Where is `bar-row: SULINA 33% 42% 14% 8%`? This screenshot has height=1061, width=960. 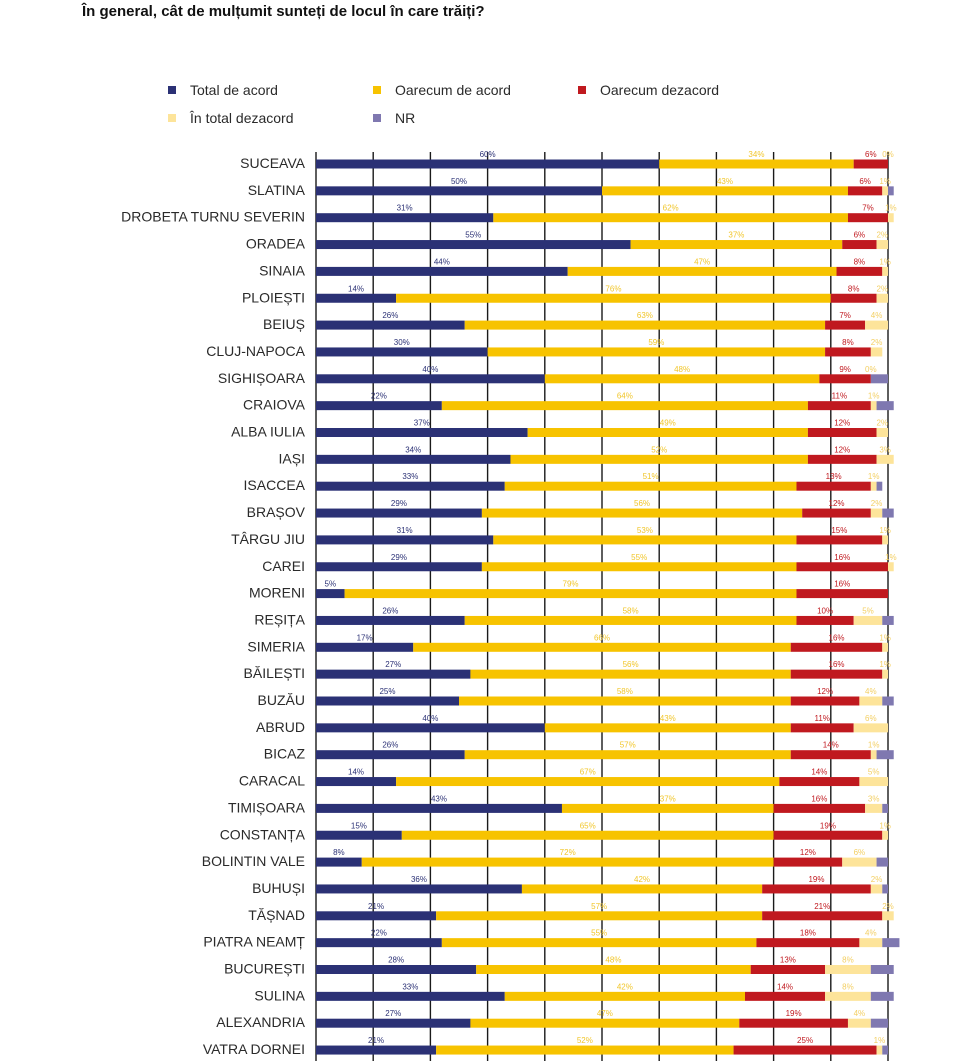 bar-row: SULINA 33% 42% 14% 8% is located at coordinates (574, 992).